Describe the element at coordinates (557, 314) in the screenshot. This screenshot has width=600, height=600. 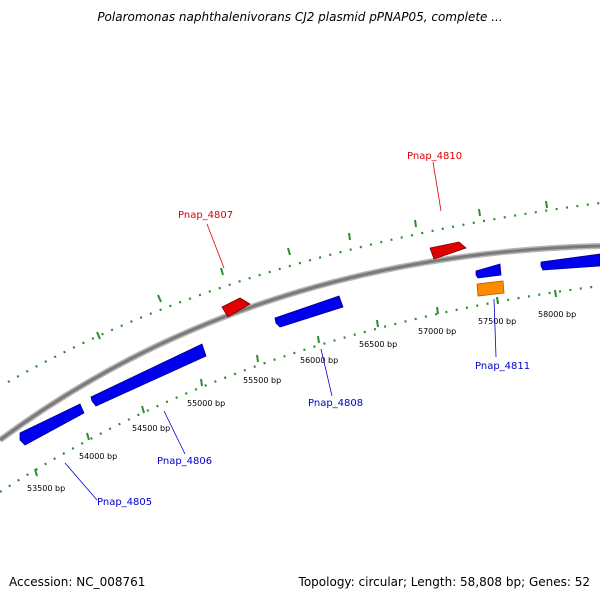
I see `bp-label: 58000 bp` at that location.